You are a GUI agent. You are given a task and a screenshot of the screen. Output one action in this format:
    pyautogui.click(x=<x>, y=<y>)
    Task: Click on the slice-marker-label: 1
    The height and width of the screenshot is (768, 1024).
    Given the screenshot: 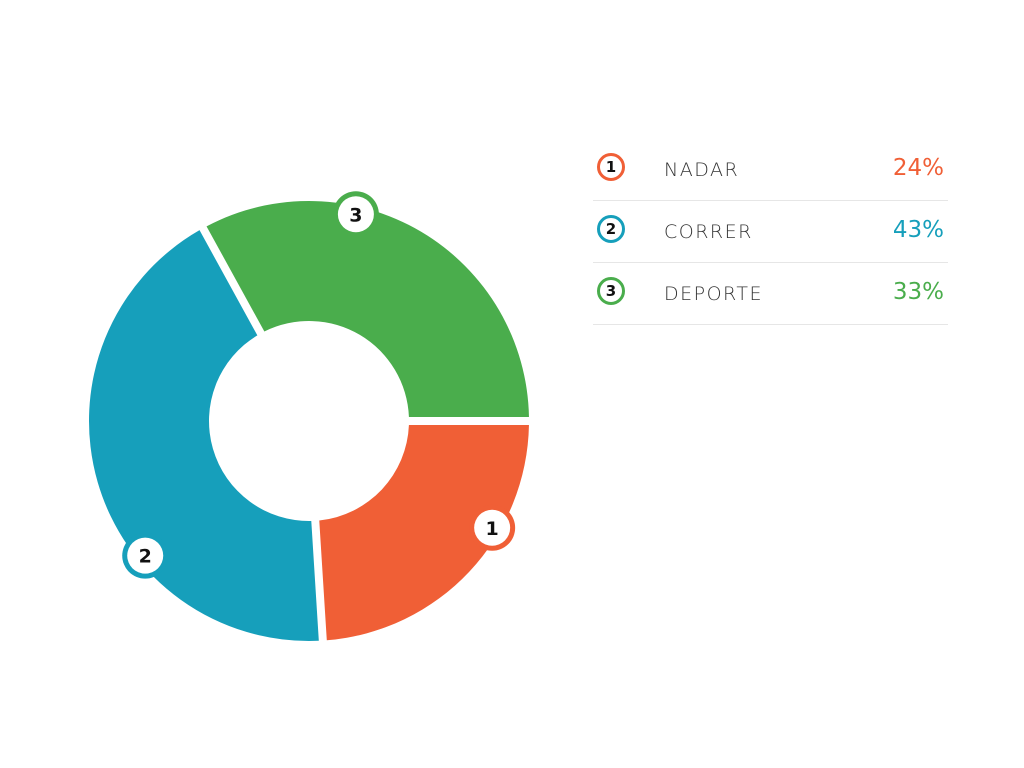 What is the action you would take?
    pyautogui.click(x=492, y=529)
    